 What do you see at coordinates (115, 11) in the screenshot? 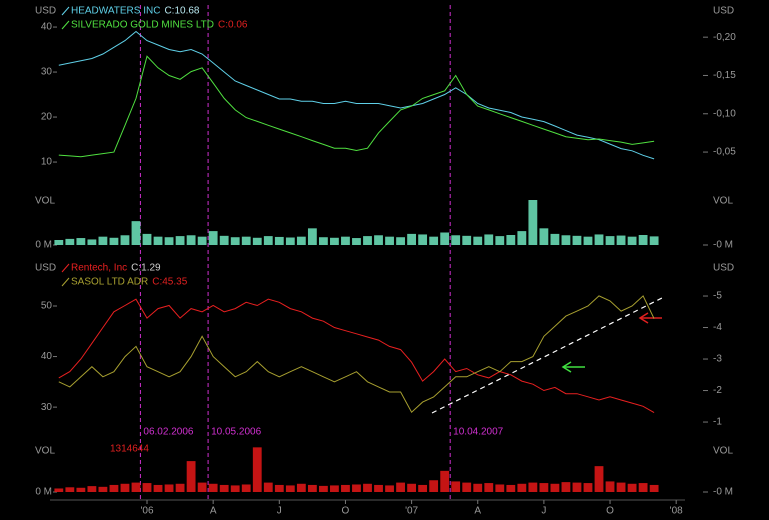
I see `legend-name: HEADWATERS INC` at bounding box center [115, 11].